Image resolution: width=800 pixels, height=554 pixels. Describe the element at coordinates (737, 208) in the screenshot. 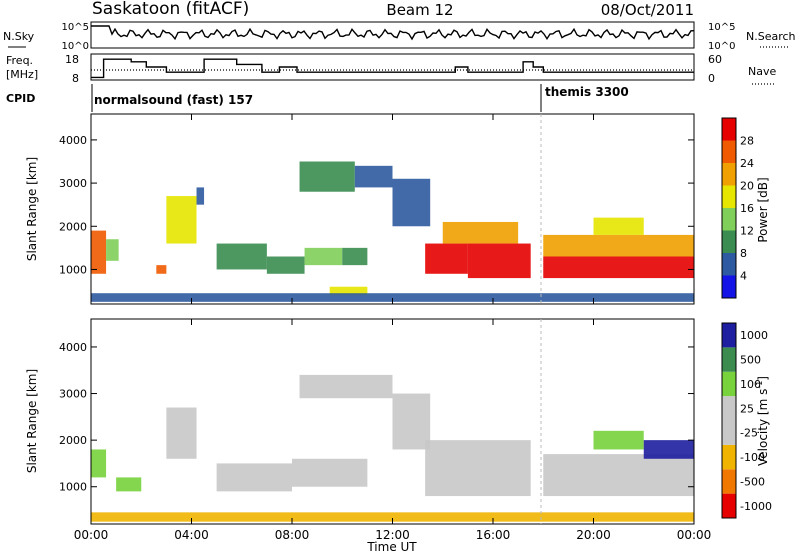

I see `power-colorbar: 4 8 12 16 20 24 28` at that location.